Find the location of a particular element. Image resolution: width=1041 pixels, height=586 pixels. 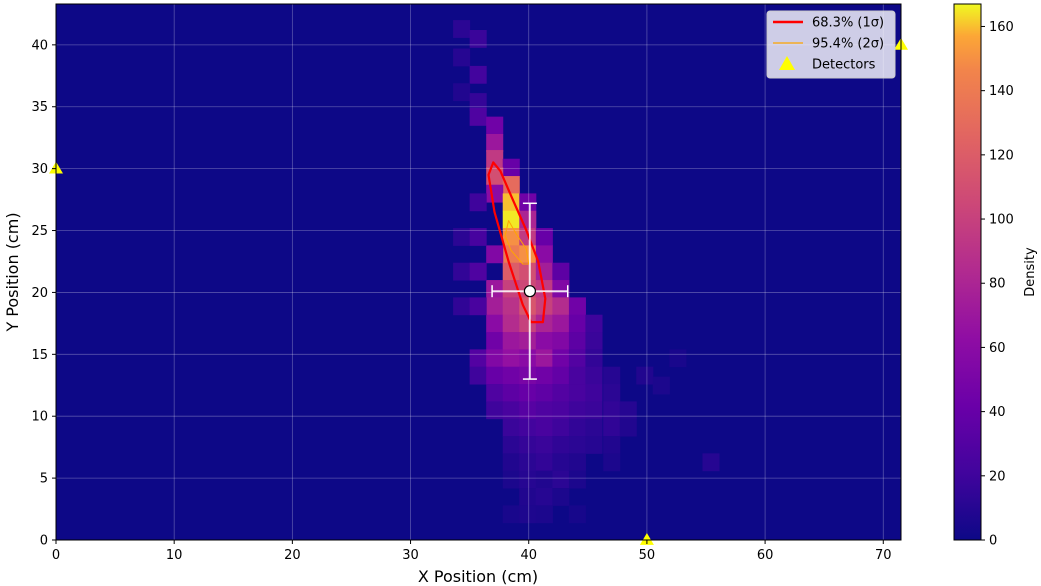

contour-1-sigma is located at coordinates (517, 242).